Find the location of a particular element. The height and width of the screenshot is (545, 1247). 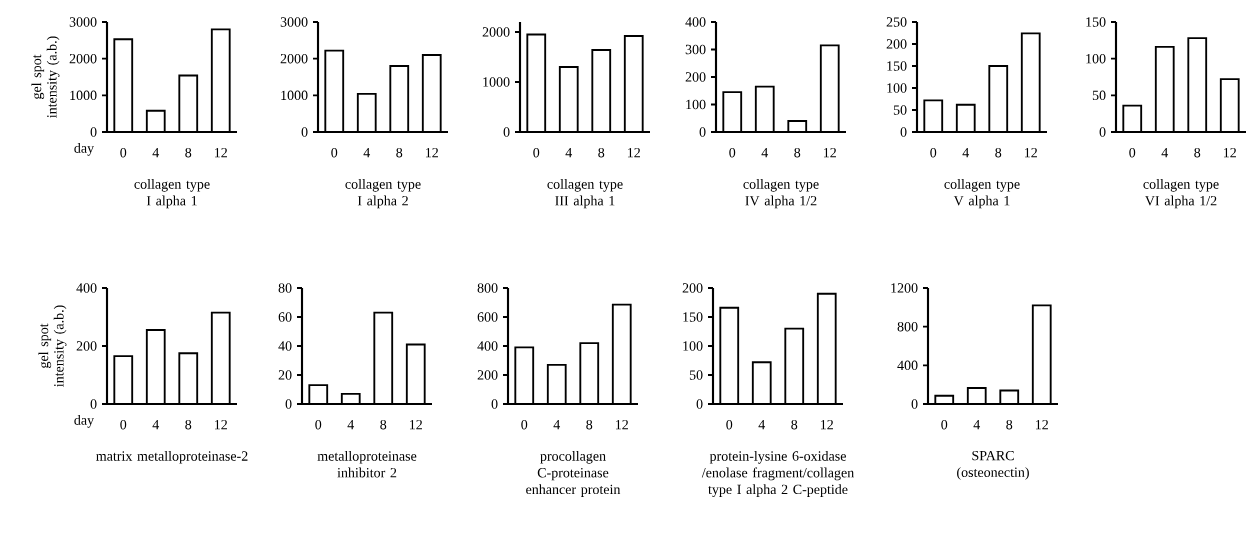

text: procollagen C-proteinase enhancer protein is located at coordinates (573, 473).